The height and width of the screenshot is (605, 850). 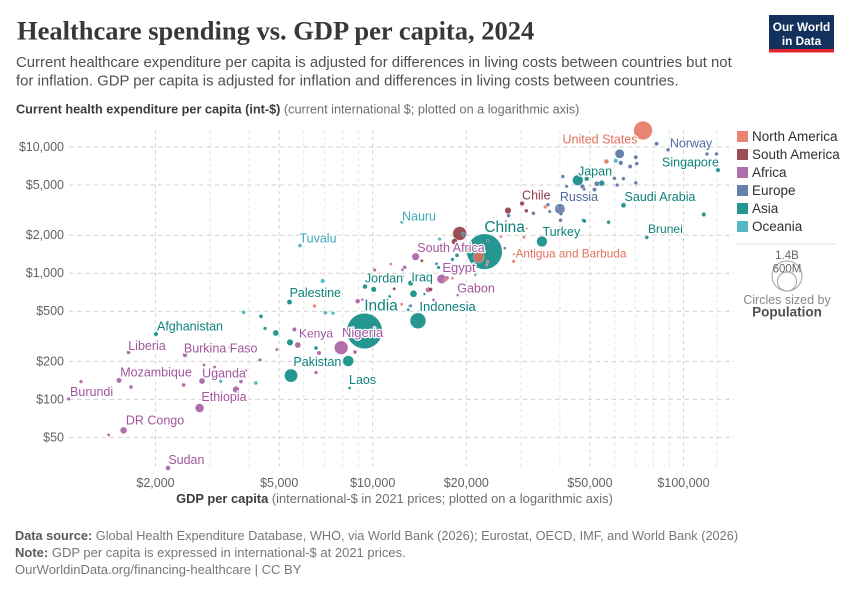 I want to click on svg-text: United States, so click(x=599, y=140).